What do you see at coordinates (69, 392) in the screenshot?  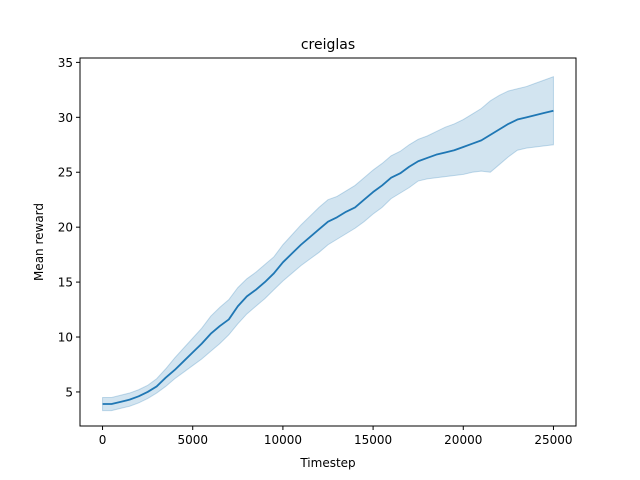 I see `y-tick-label: 5` at bounding box center [69, 392].